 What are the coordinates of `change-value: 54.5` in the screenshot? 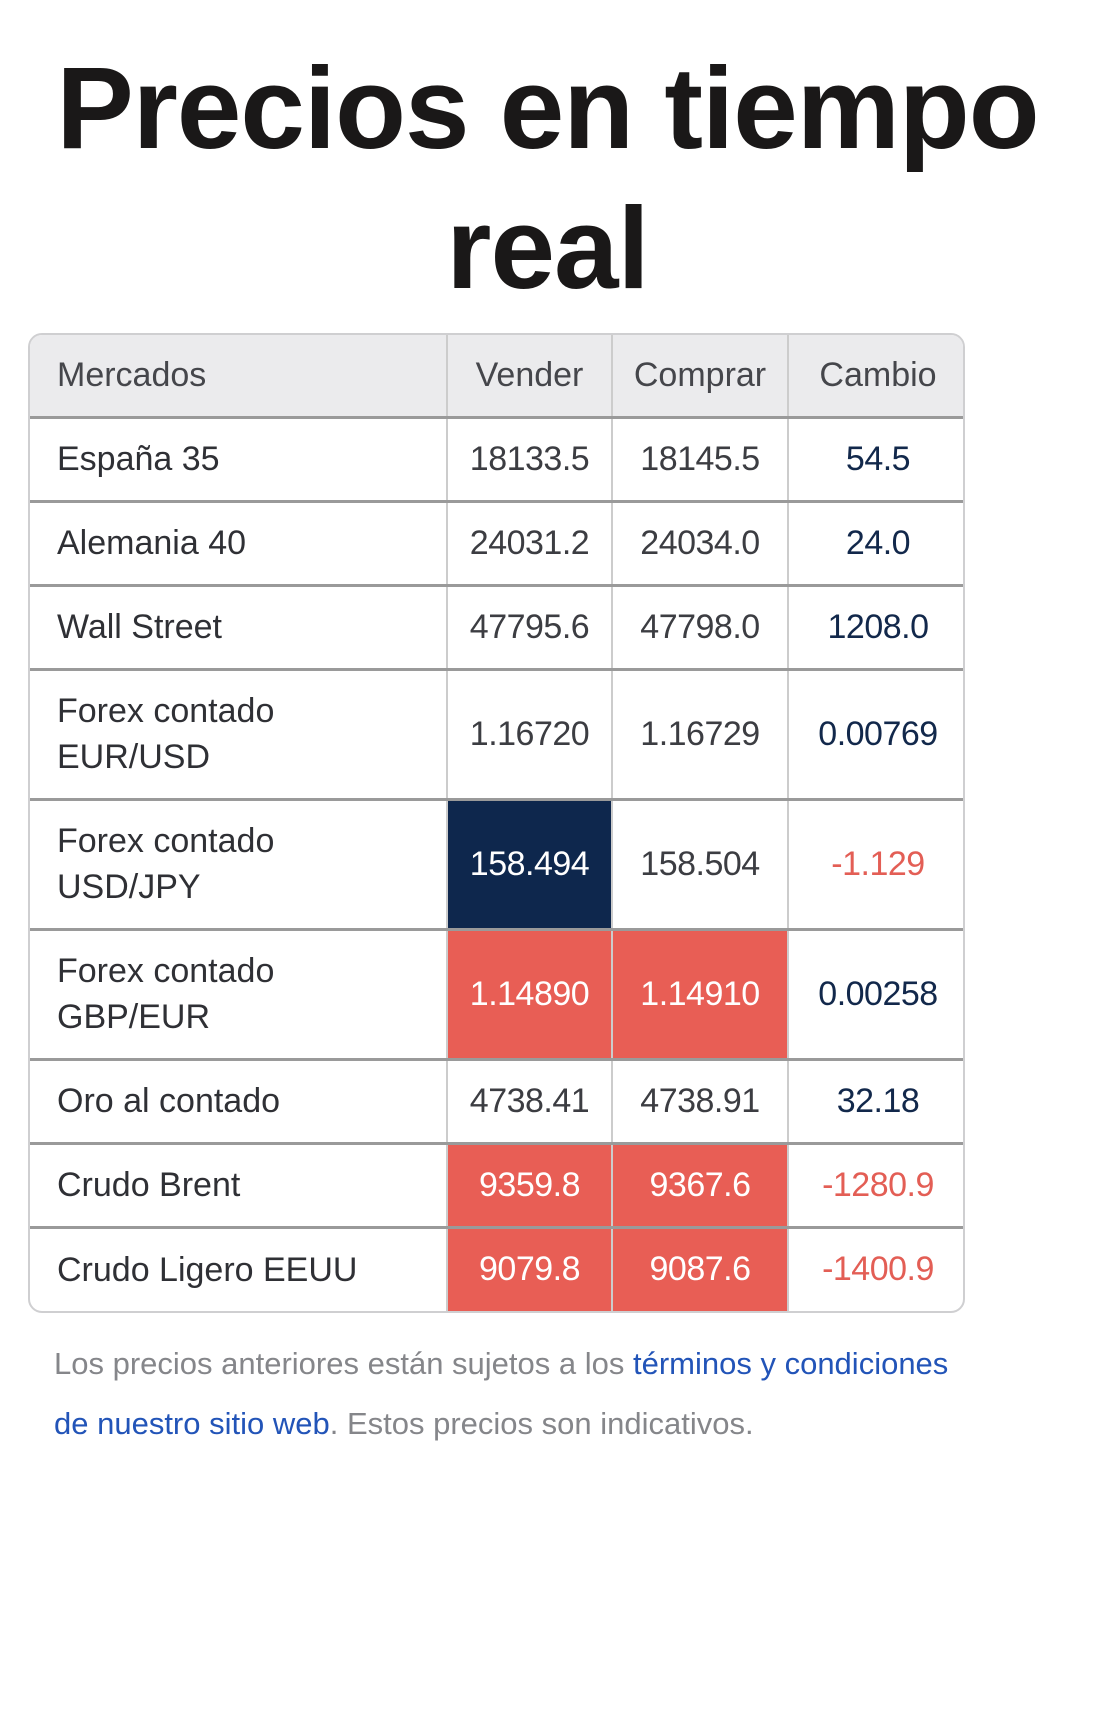 It's located at (875, 460).